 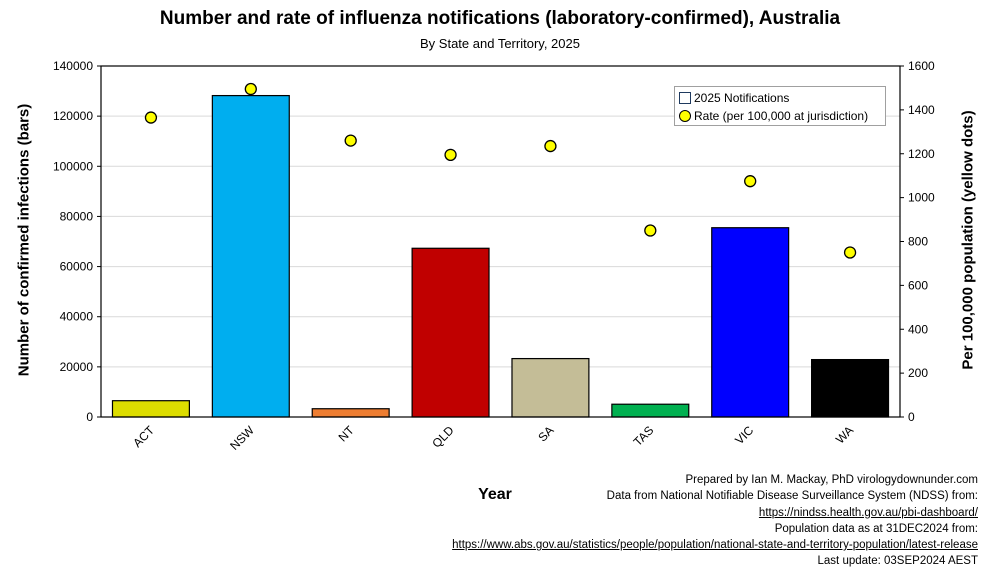 What do you see at coordinates (850, 252) in the screenshot?
I see `rate-dot-wa` at bounding box center [850, 252].